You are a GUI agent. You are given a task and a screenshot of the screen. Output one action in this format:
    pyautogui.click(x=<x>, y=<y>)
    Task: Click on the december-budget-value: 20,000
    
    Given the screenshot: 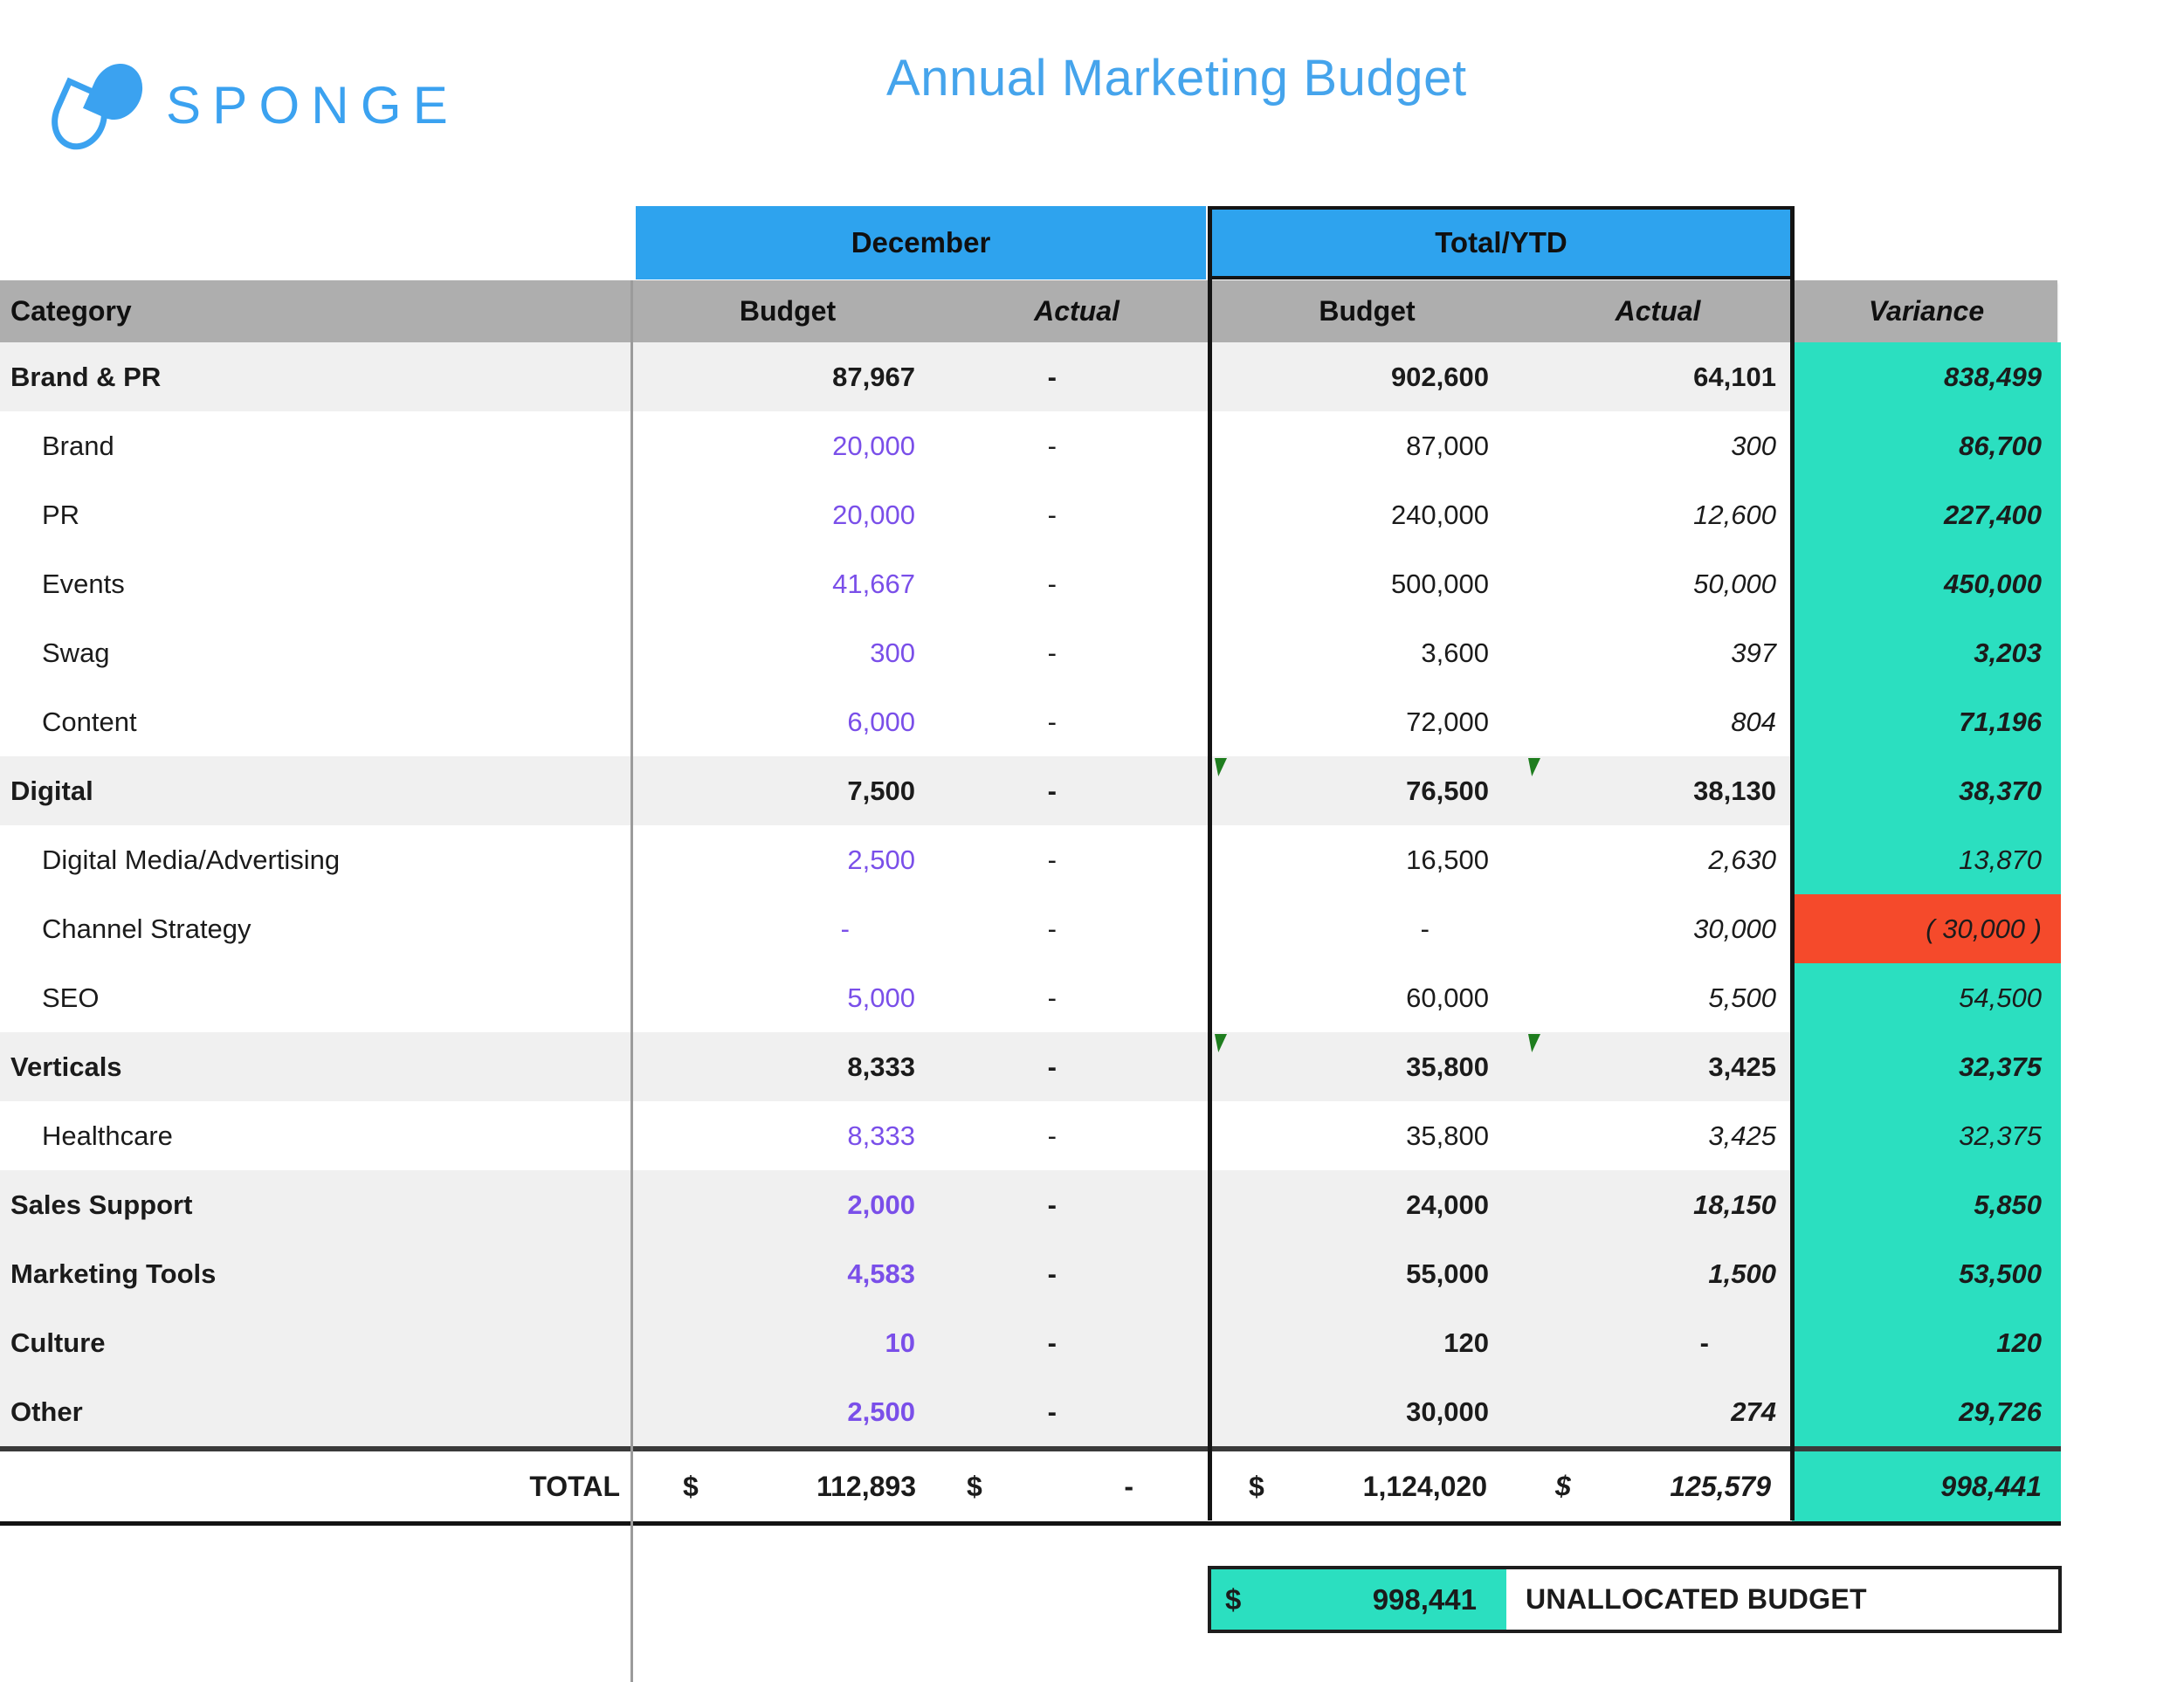 What is the action you would take?
    pyautogui.click(x=873, y=445)
    